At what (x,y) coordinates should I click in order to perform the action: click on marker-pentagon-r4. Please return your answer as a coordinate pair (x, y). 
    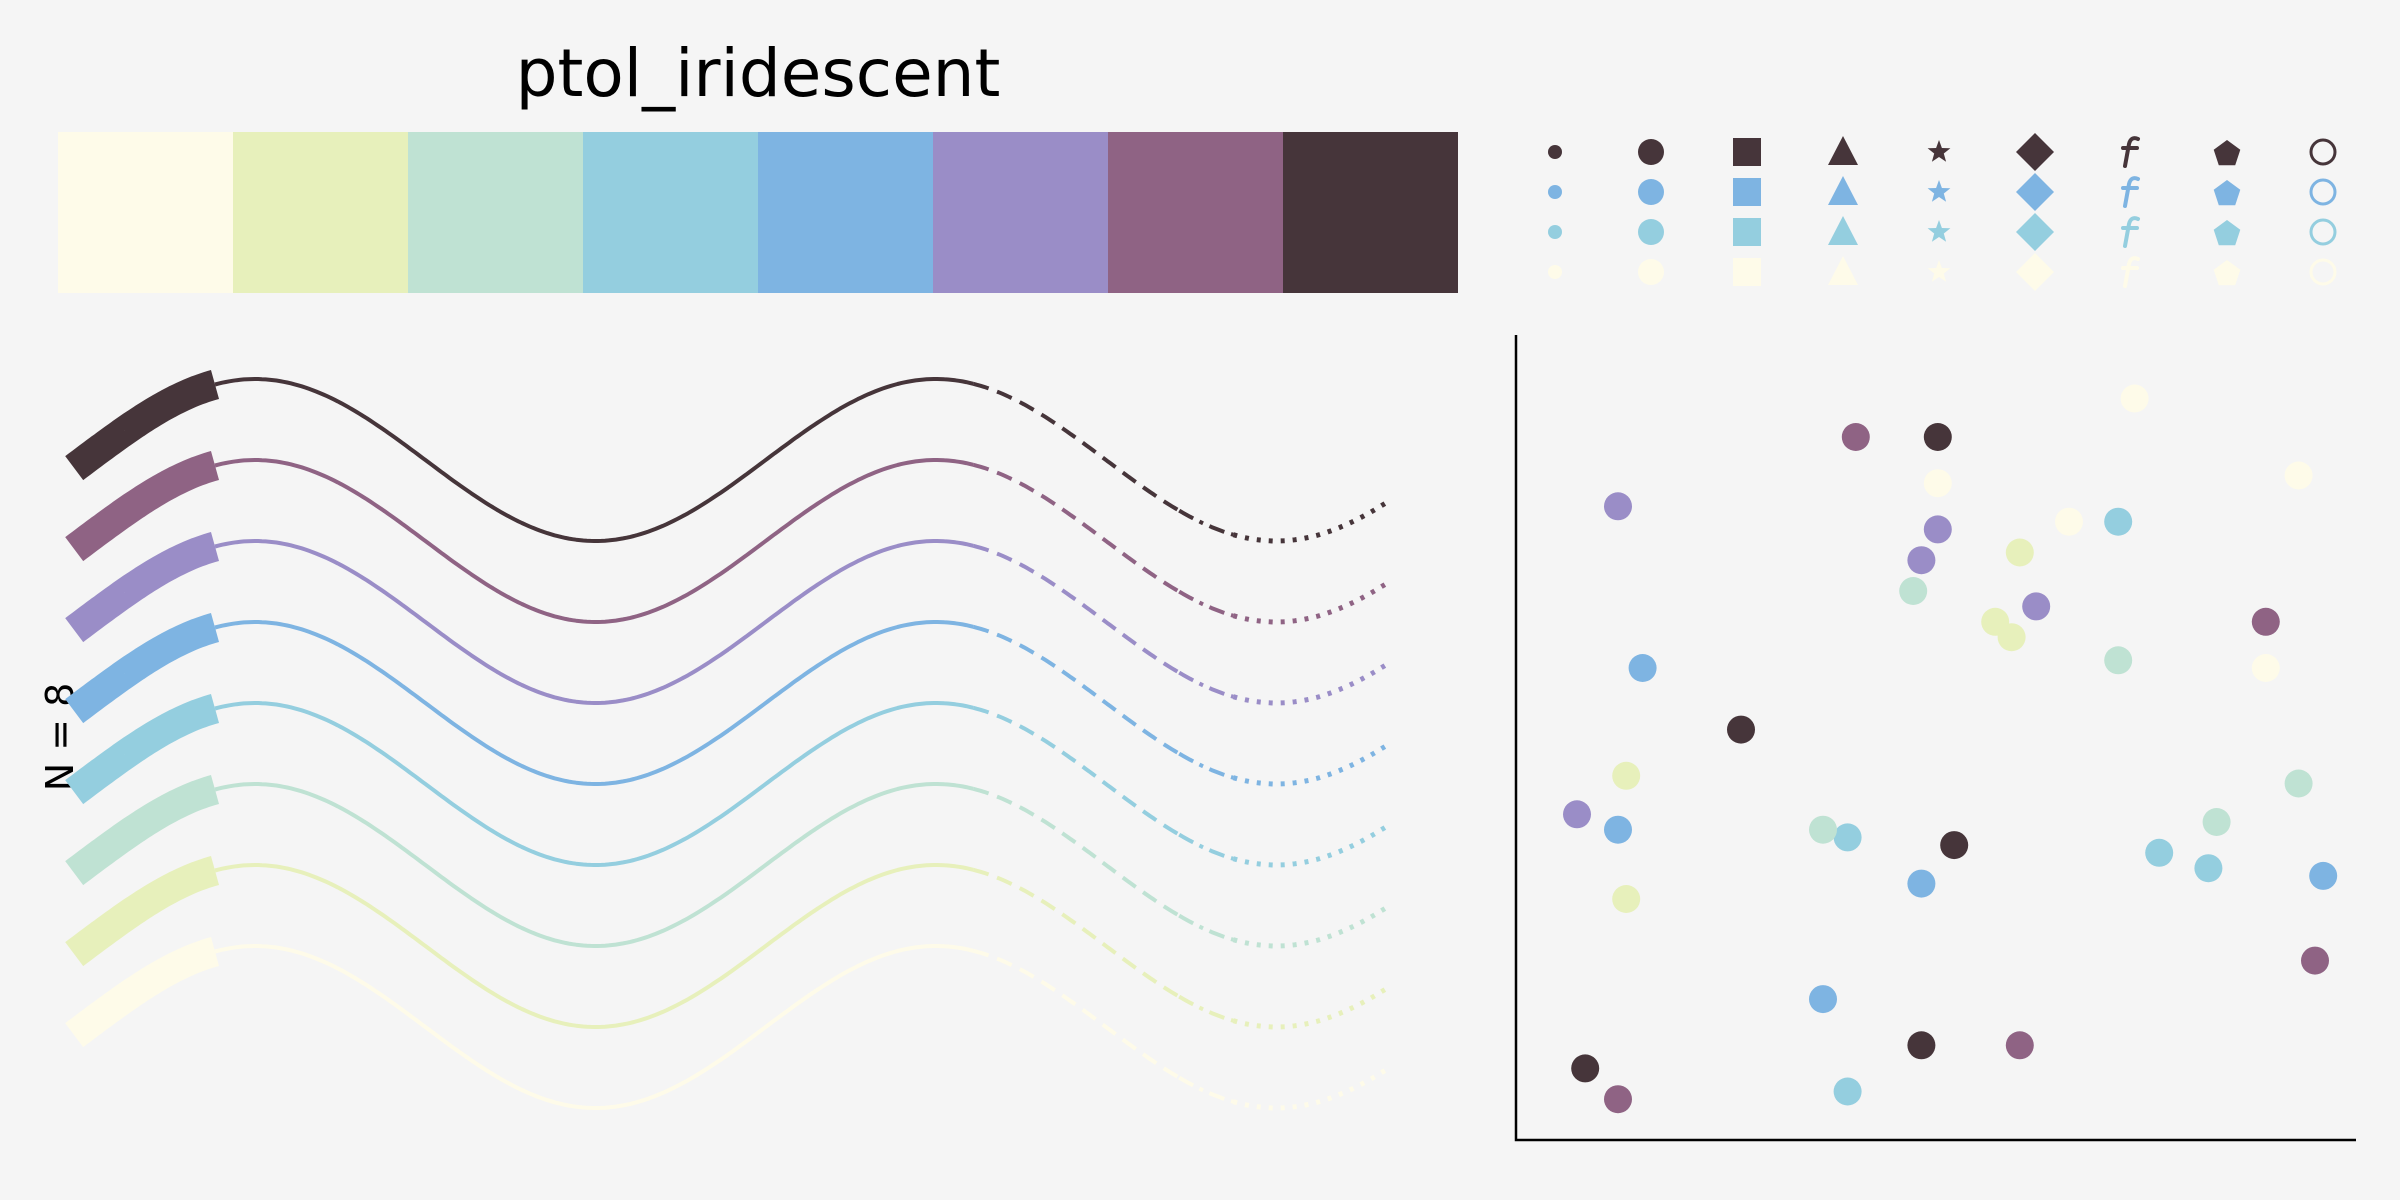
    Looking at the image, I should click on (2227, 273).